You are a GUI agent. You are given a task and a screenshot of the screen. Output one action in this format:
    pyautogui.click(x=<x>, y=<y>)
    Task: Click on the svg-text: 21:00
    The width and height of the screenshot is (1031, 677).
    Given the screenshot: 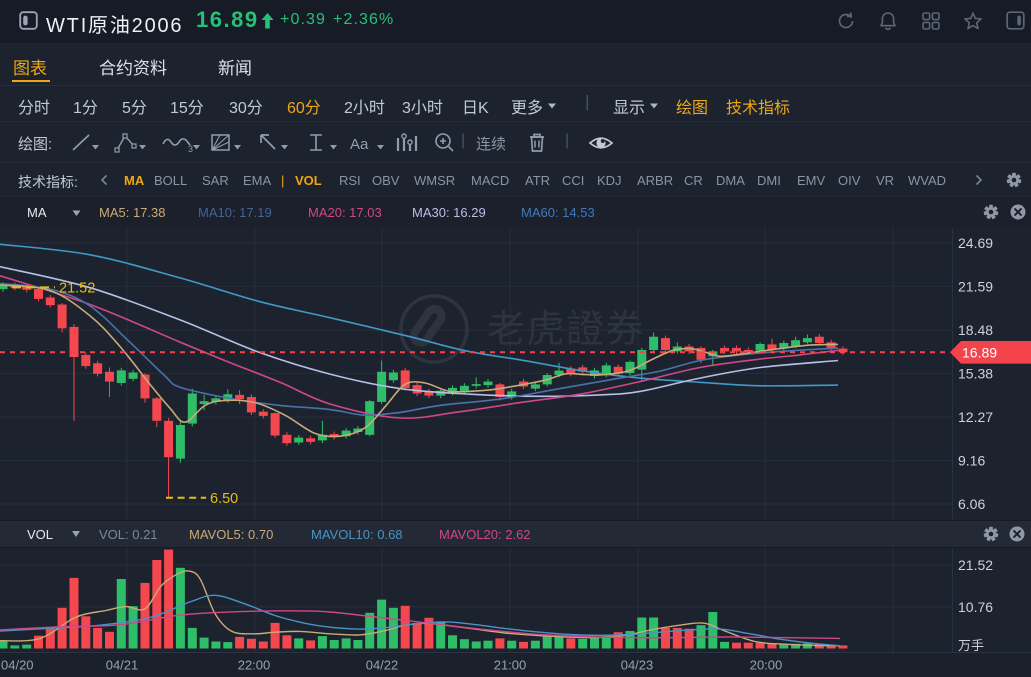 What is the action you would take?
    pyautogui.click(x=510, y=665)
    